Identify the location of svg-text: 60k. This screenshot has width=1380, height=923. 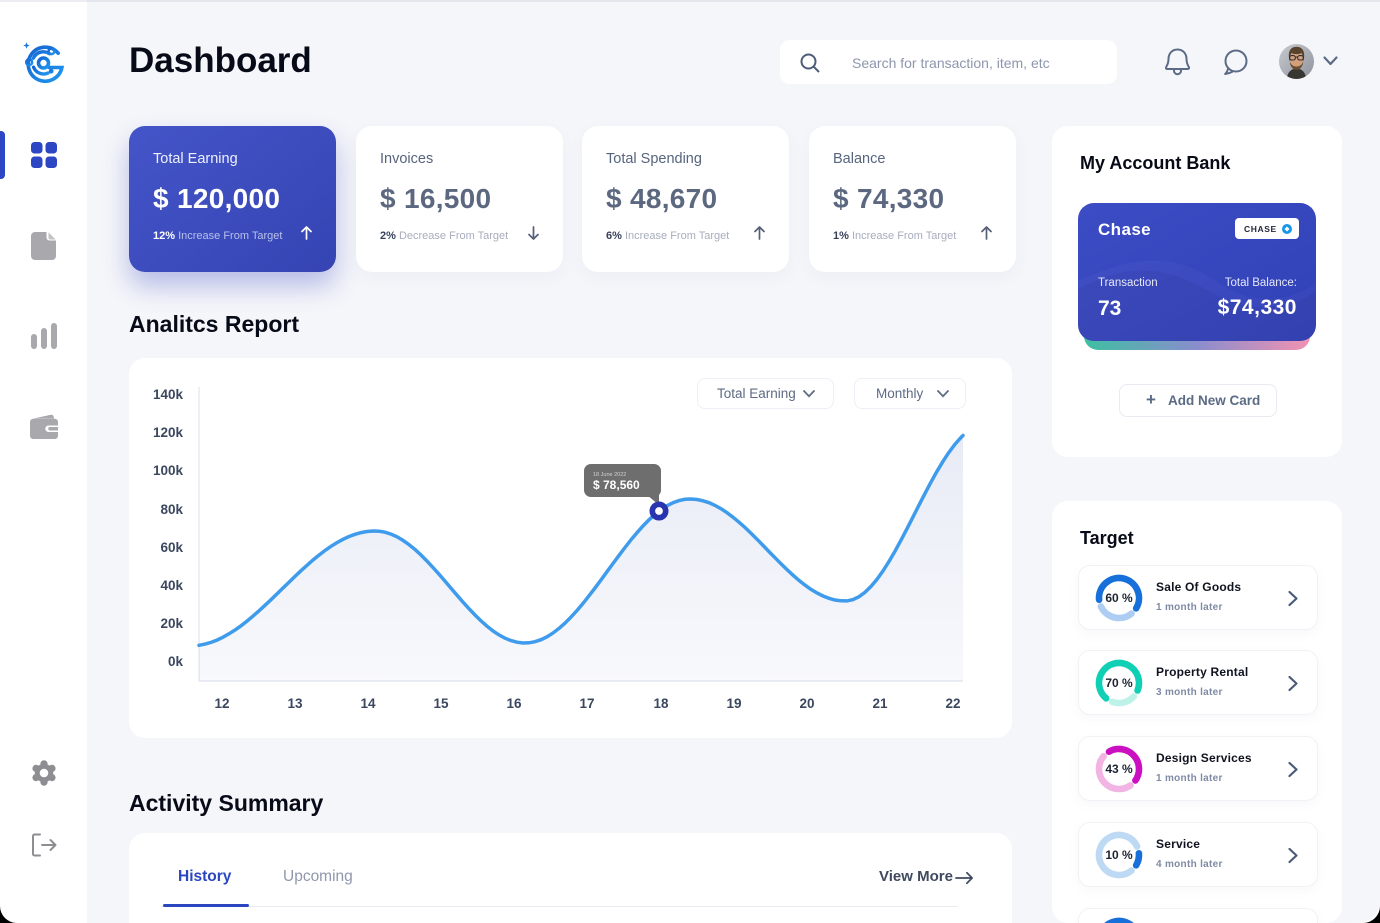
(171, 547).